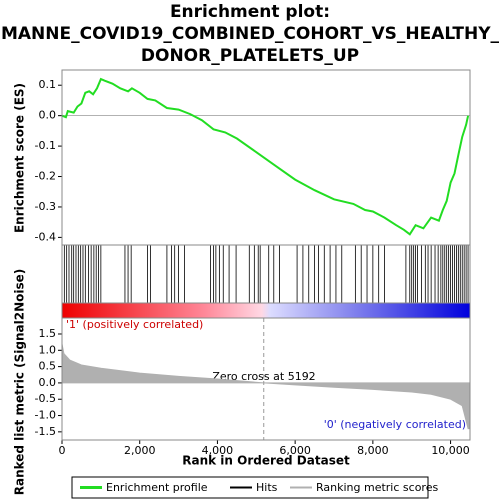 Image resolution: width=500 pixels, height=500 pixels. I want to click on y-tick-label: -0.2, so click(45, 176).